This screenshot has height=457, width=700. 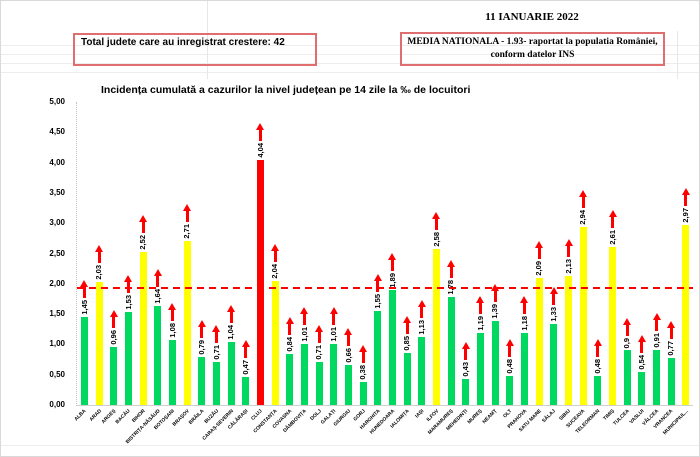 I want to click on y-tick-label: 3,00, so click(x=57, y=223).